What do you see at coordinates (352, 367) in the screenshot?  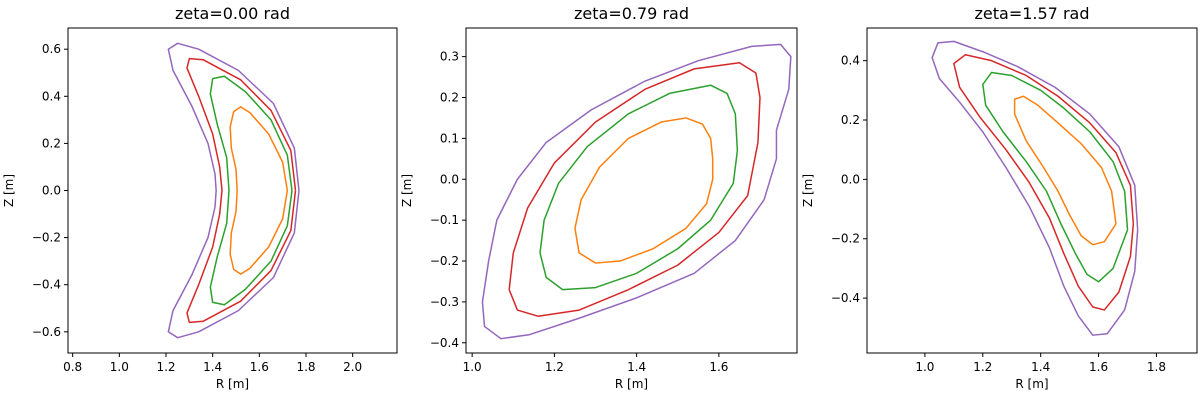 I see `x-tick-label: 2.0` at bounding box center [352, 367].